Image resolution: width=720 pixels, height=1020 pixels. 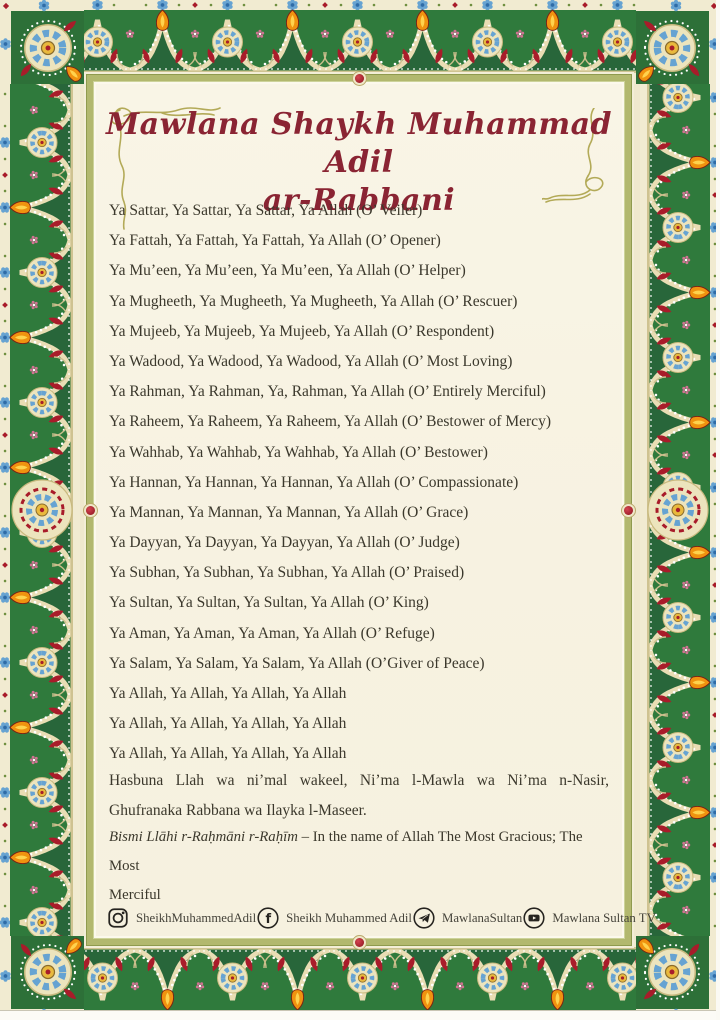 I want to click on title-line-1: Mawlana Shaykh Muhammad Adil, so click(x=359, y=143).